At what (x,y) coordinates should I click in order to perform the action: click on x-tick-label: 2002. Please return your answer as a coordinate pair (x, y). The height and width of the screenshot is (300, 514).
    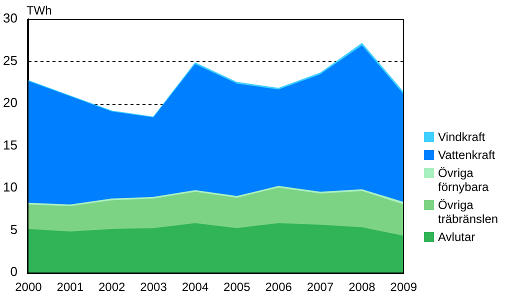
    Looking at the image, I should click on (112, 287).